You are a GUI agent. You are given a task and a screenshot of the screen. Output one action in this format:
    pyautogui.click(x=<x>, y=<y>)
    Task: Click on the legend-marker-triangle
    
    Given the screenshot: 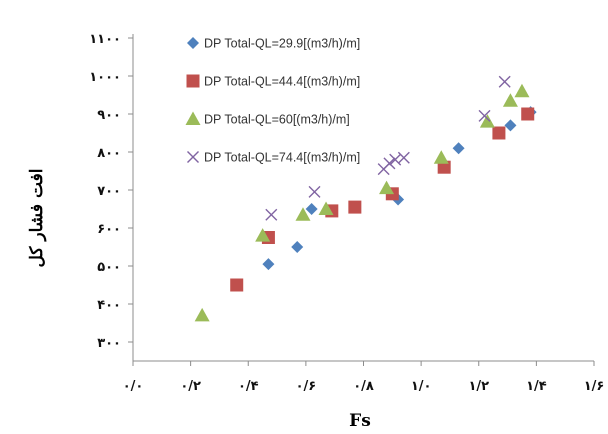 What is the action you would take?
    pyautogui.click(x=193, y=118)
    